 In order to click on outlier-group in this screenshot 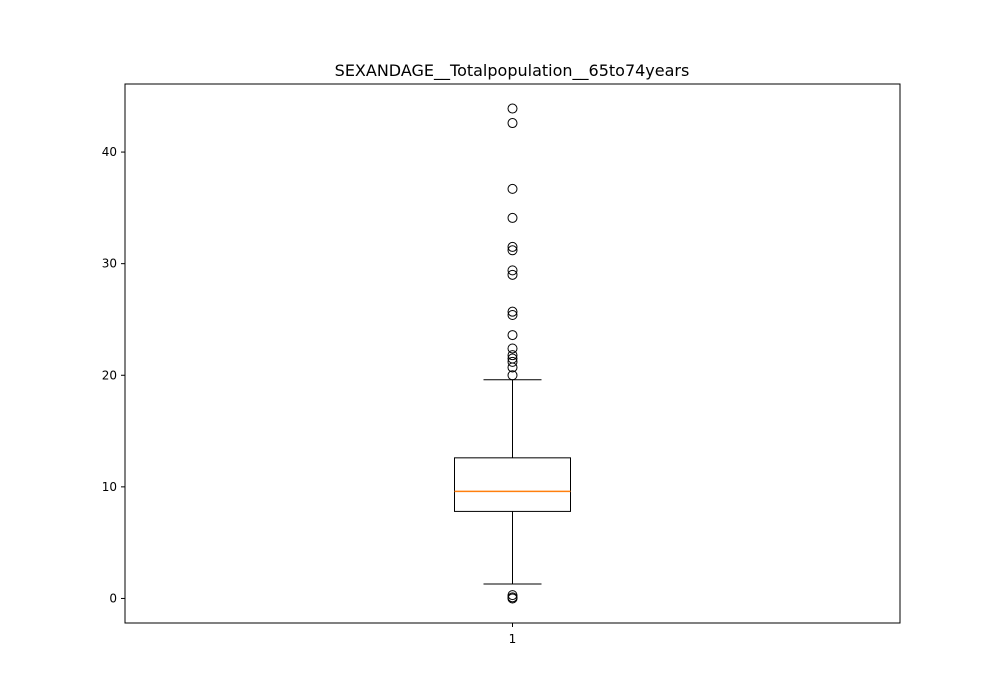, I will do `click(512, 353)`.